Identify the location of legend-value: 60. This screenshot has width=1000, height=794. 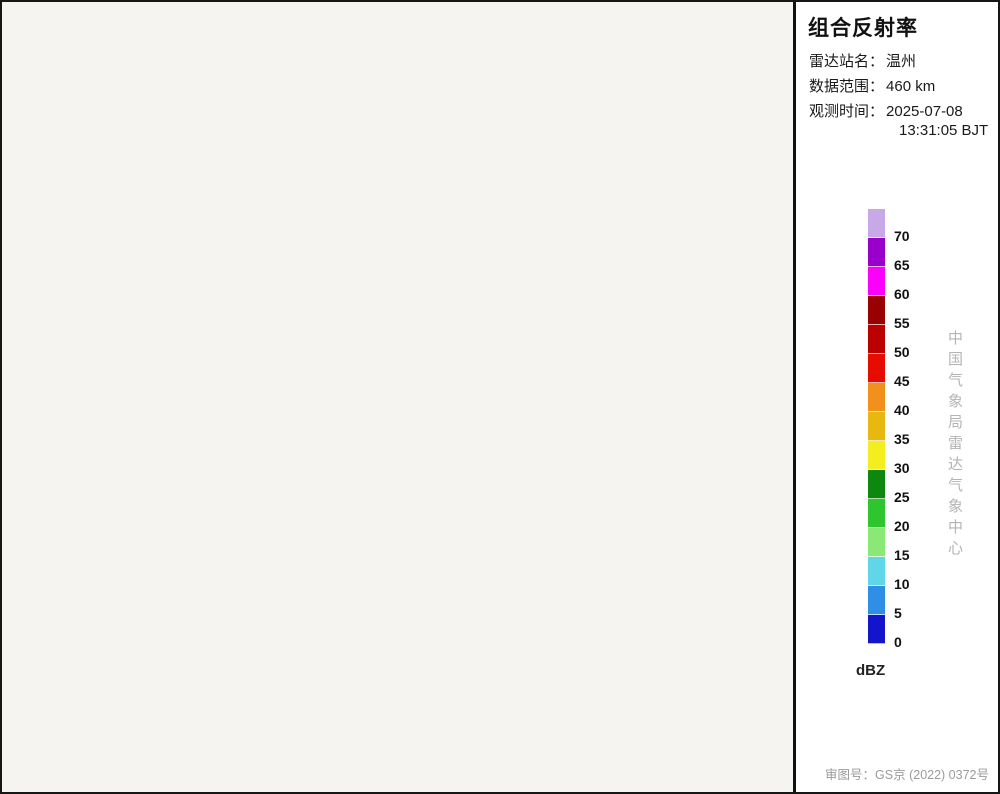
(902, 294).